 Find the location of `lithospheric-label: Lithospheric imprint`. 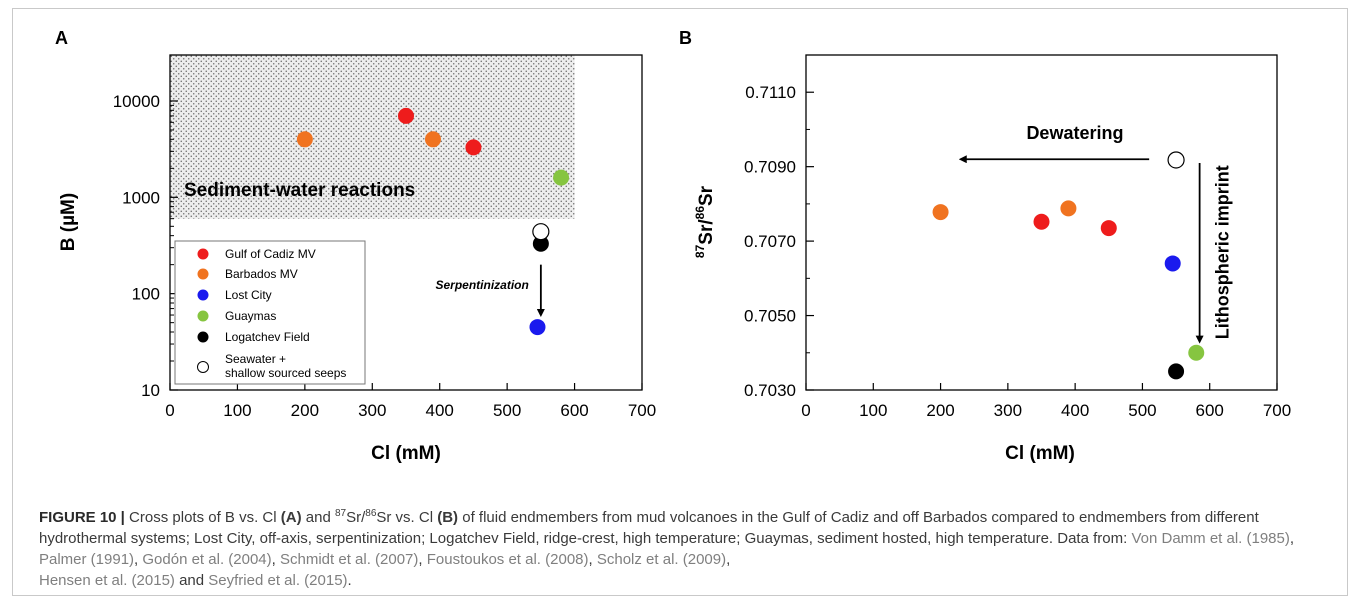

lithospheric-label: Lithospheric imprint is located at coordinates (1223, 252).